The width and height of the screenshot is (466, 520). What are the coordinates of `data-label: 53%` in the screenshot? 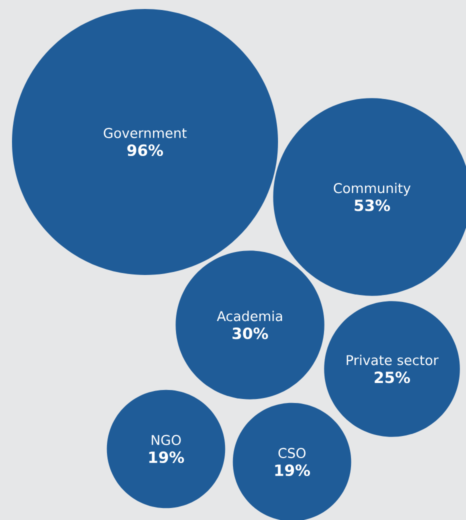 It's located at (372, 206).